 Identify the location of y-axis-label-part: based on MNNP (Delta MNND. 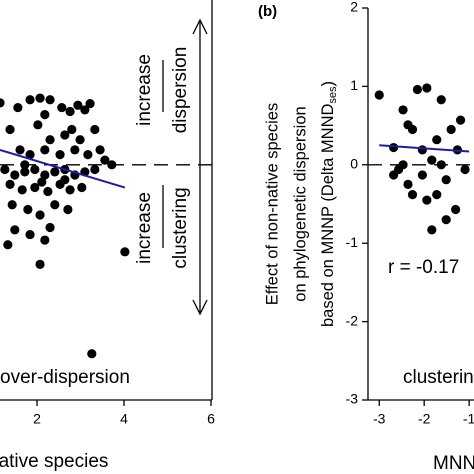
(328, 216).